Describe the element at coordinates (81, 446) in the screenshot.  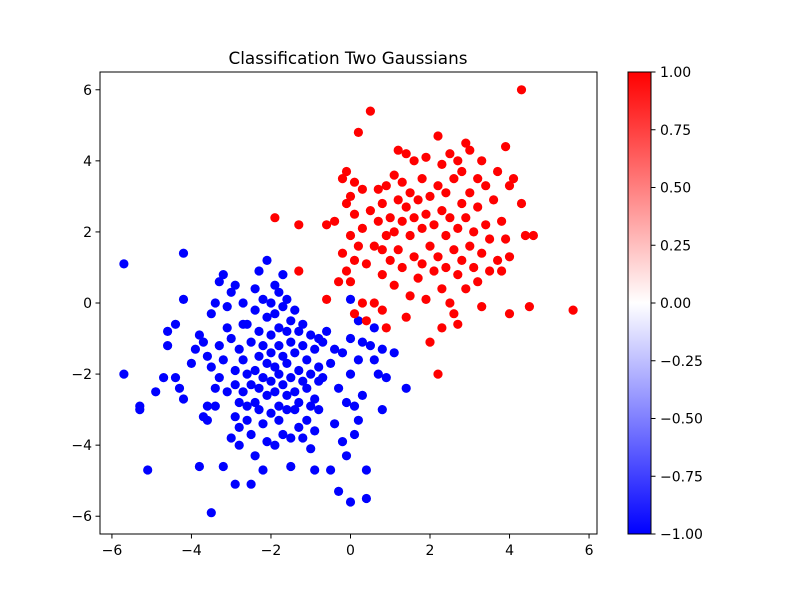
I see `y-tick-label: −4` at that location.